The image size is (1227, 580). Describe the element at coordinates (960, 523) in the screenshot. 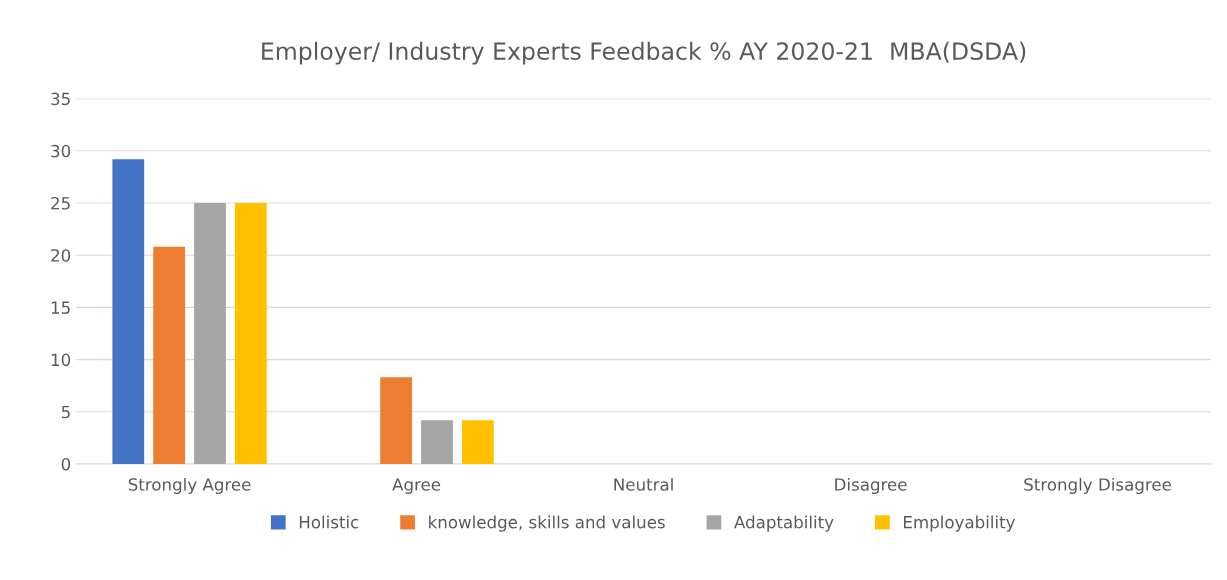

I see `legend-label: Employability` at that location.